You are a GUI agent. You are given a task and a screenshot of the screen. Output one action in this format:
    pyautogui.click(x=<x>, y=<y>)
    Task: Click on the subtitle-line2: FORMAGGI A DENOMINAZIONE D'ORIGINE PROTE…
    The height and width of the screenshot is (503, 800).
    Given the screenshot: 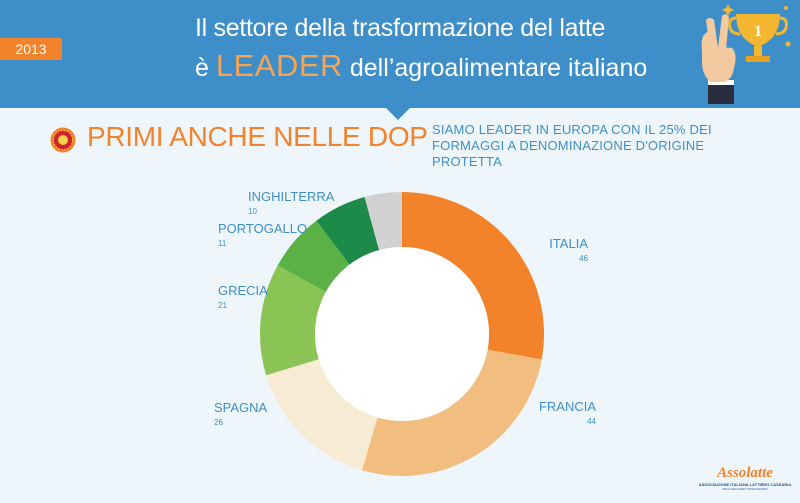 What is the action you would take?
    pyautogui.click(x=568, y=153)
    